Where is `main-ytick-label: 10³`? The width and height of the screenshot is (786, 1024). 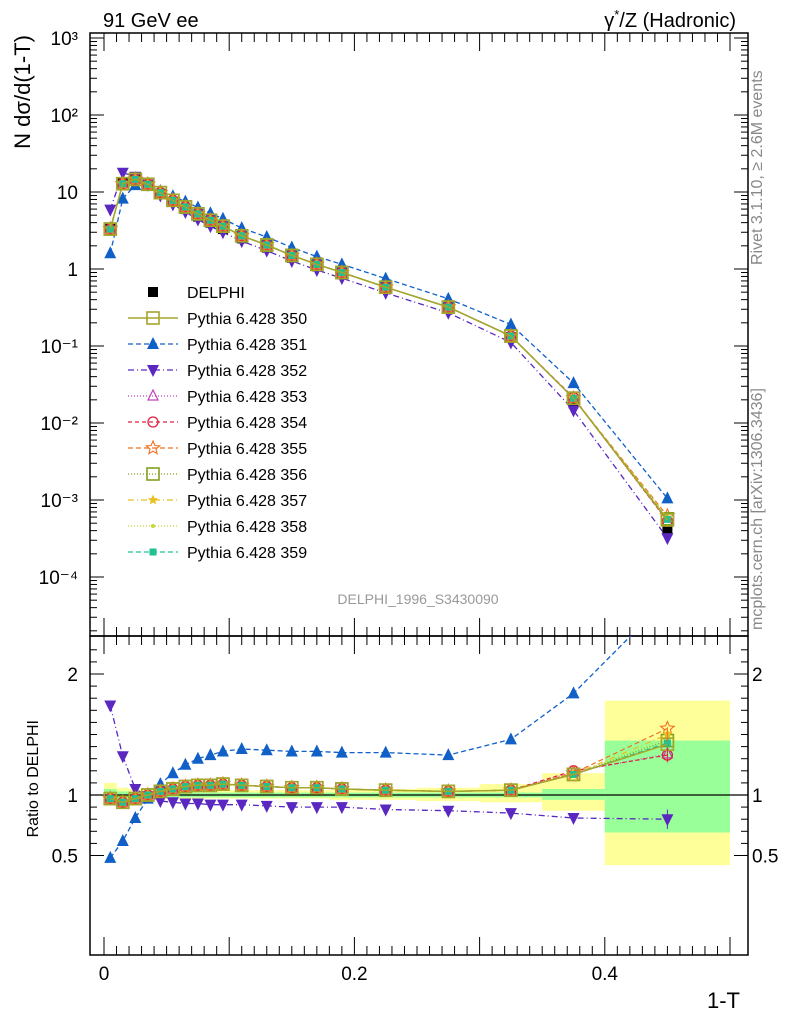
main-ytick-label: 10³ is located at coordinates (64, 39).